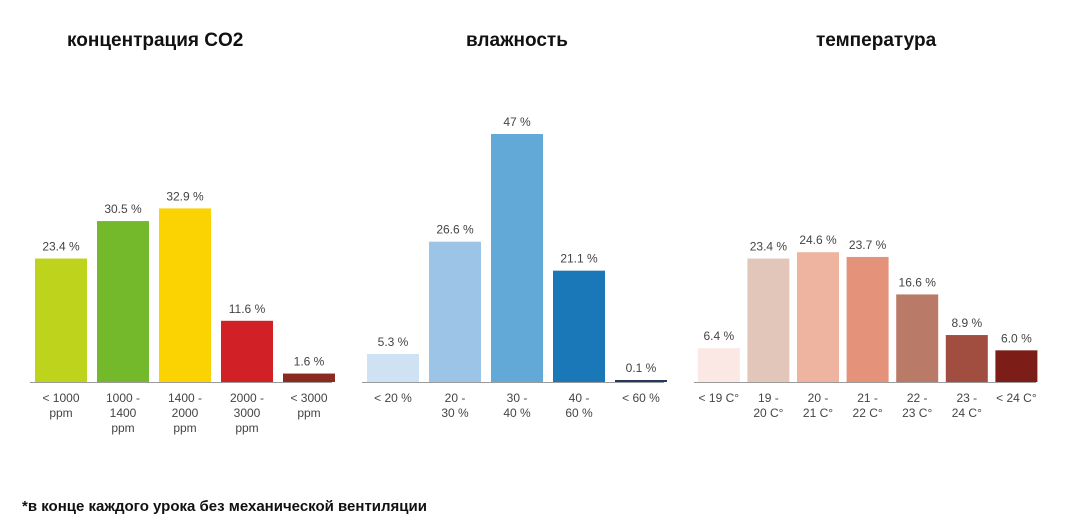  Describe the element at coordinates (155, 40) in the screenshot. I see `chart-title-co2: концентрация CO2` at that location.